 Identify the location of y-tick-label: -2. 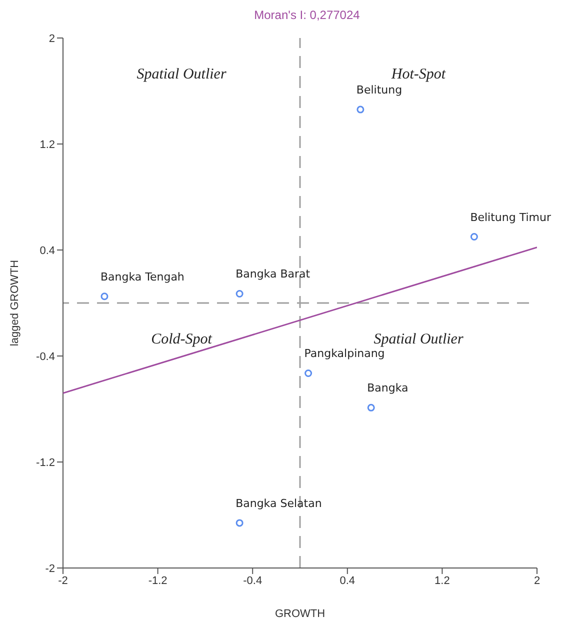
(50, 568).